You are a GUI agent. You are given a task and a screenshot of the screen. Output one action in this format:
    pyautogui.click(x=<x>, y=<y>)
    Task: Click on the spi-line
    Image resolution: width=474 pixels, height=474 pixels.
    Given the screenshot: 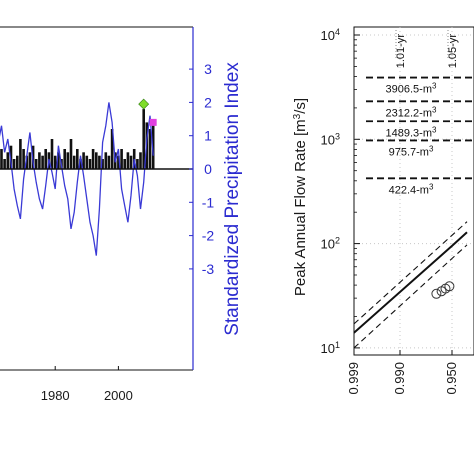 What is the action you would take?
    pyautogui.click(x=77, y=179)
    